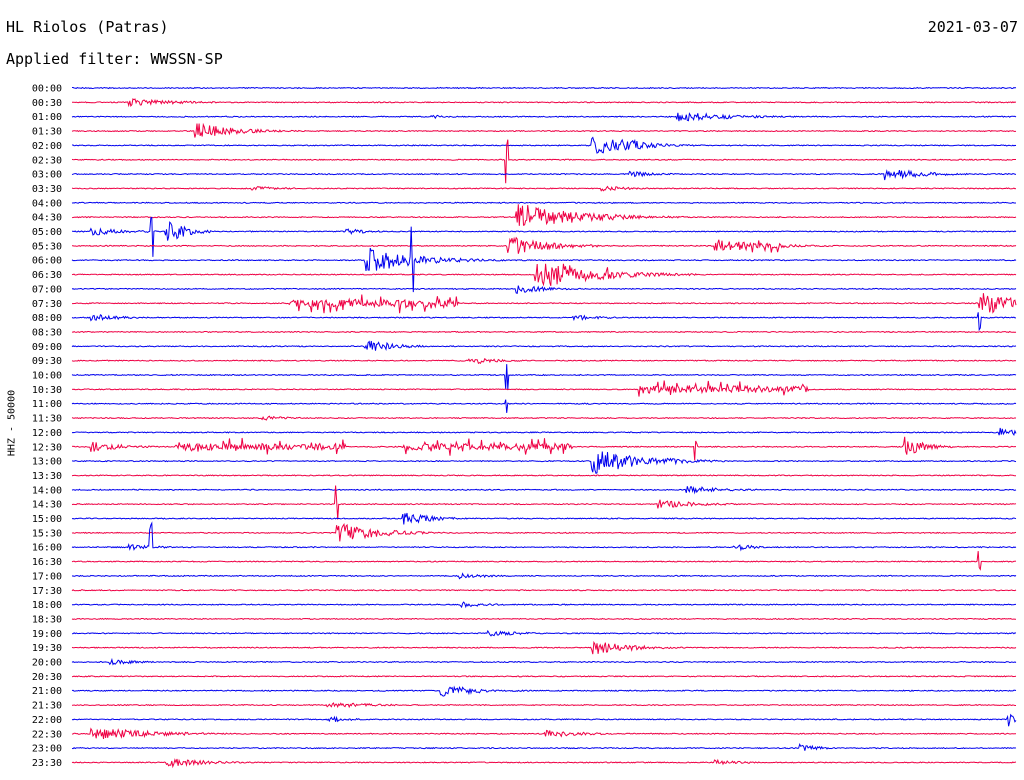  I want to click on time-tick-0530: 05:30, so click(47, 246).